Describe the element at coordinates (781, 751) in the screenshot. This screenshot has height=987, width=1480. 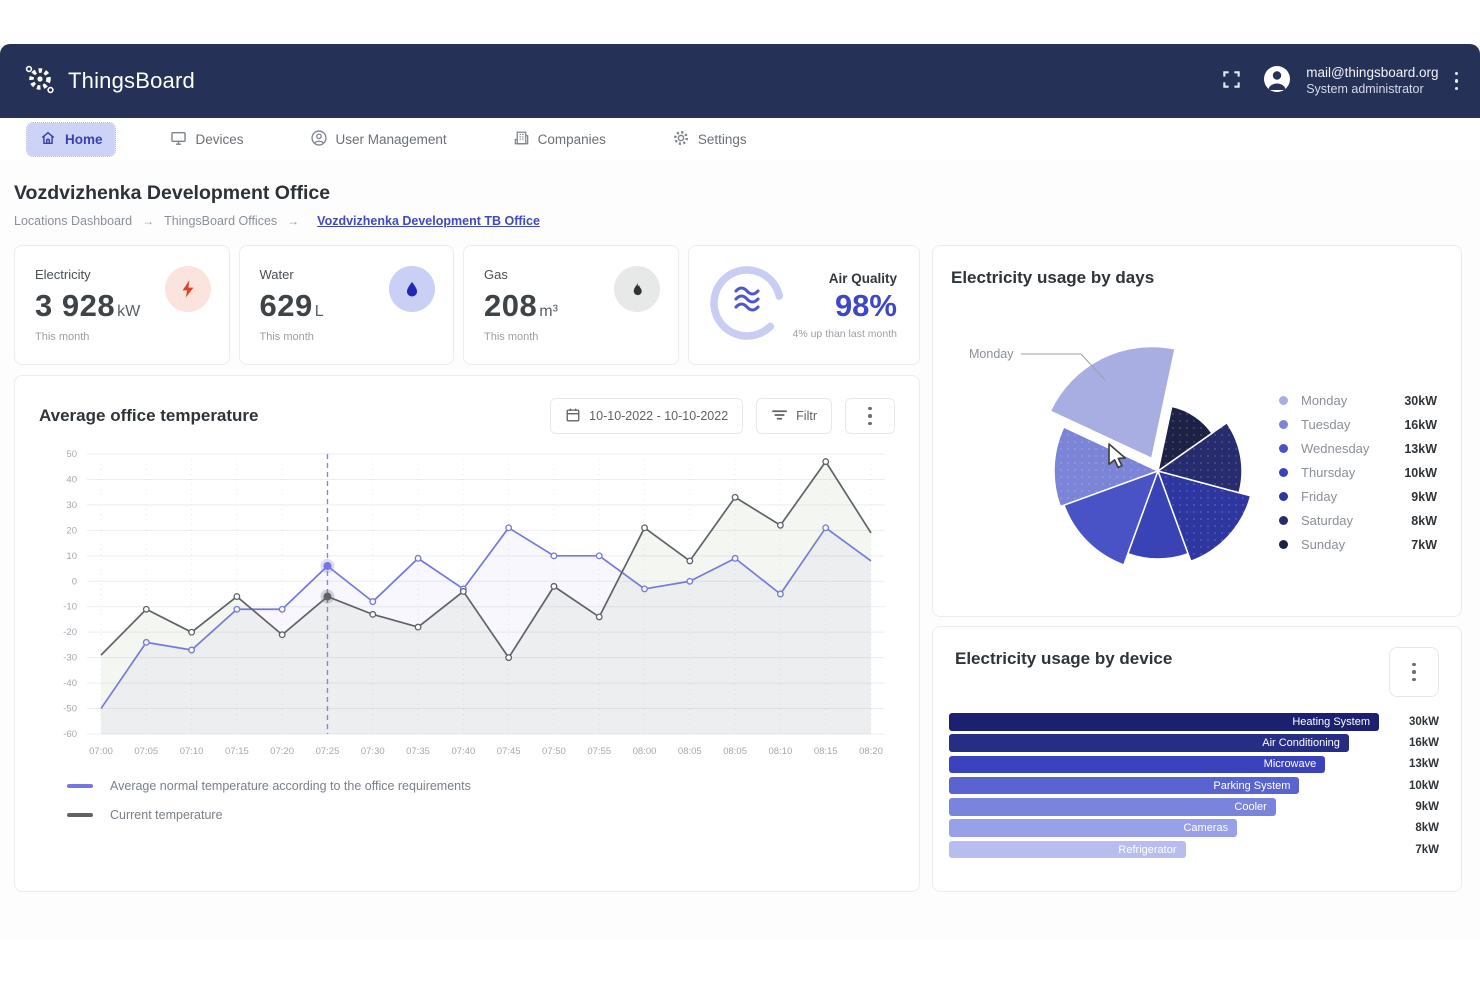
I see `svg-text: 08:10` at that location.